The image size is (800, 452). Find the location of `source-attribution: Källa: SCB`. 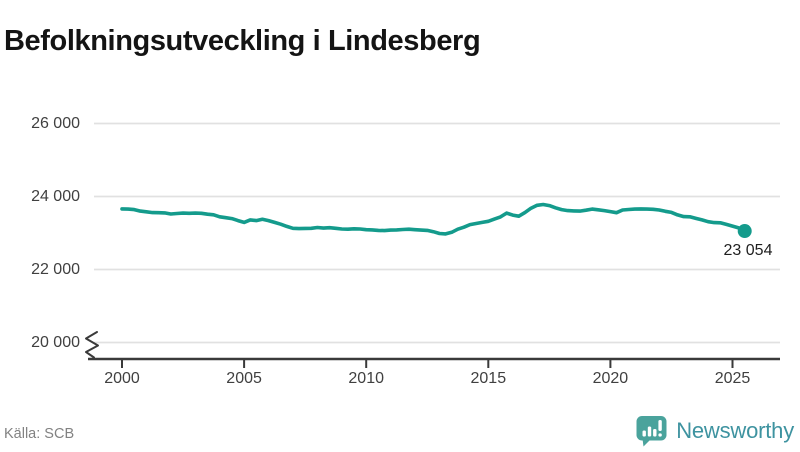

source-attribution: Källa: SCB is located at coordinates (39, 434).